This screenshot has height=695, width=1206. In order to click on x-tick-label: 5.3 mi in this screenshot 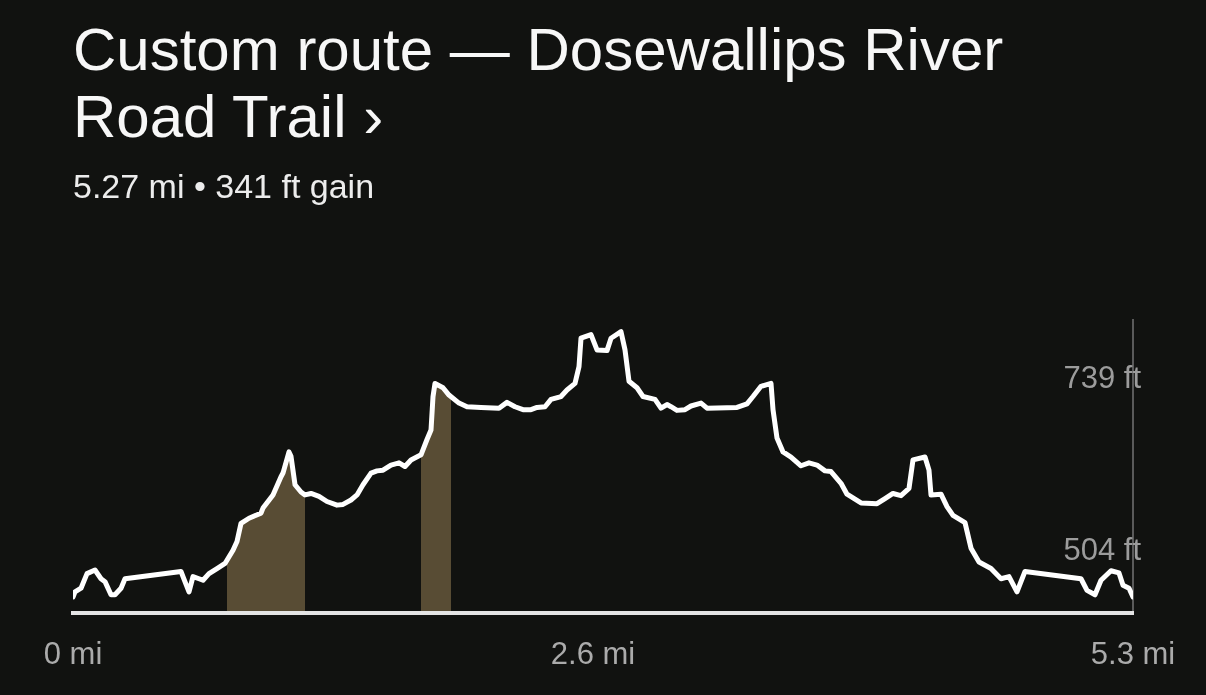, I will do `click(1133, 654)`.